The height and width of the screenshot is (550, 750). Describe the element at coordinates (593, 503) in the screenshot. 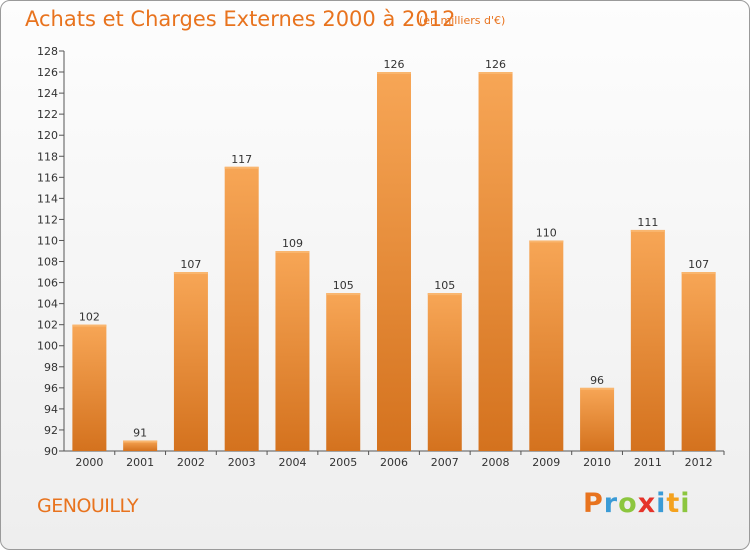

I see `logo-letter: P` at that location.